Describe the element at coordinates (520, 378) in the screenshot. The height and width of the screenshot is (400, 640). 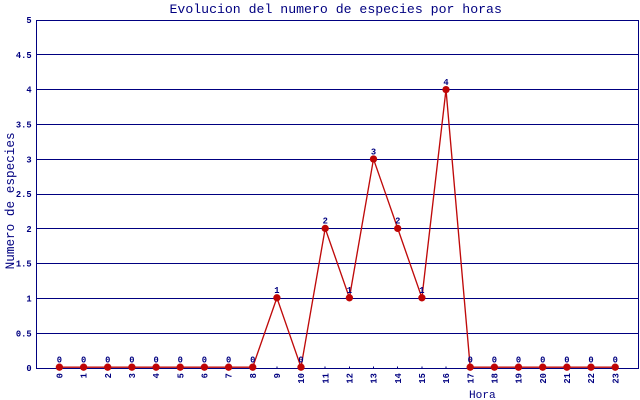
I see `svg-text: 19` at that location.